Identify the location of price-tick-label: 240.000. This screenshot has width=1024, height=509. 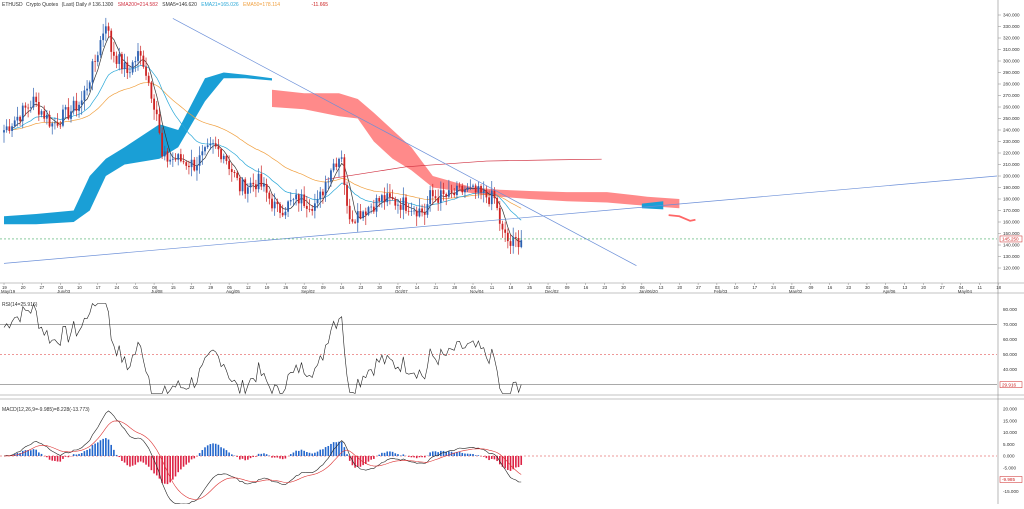
(1011, 130).